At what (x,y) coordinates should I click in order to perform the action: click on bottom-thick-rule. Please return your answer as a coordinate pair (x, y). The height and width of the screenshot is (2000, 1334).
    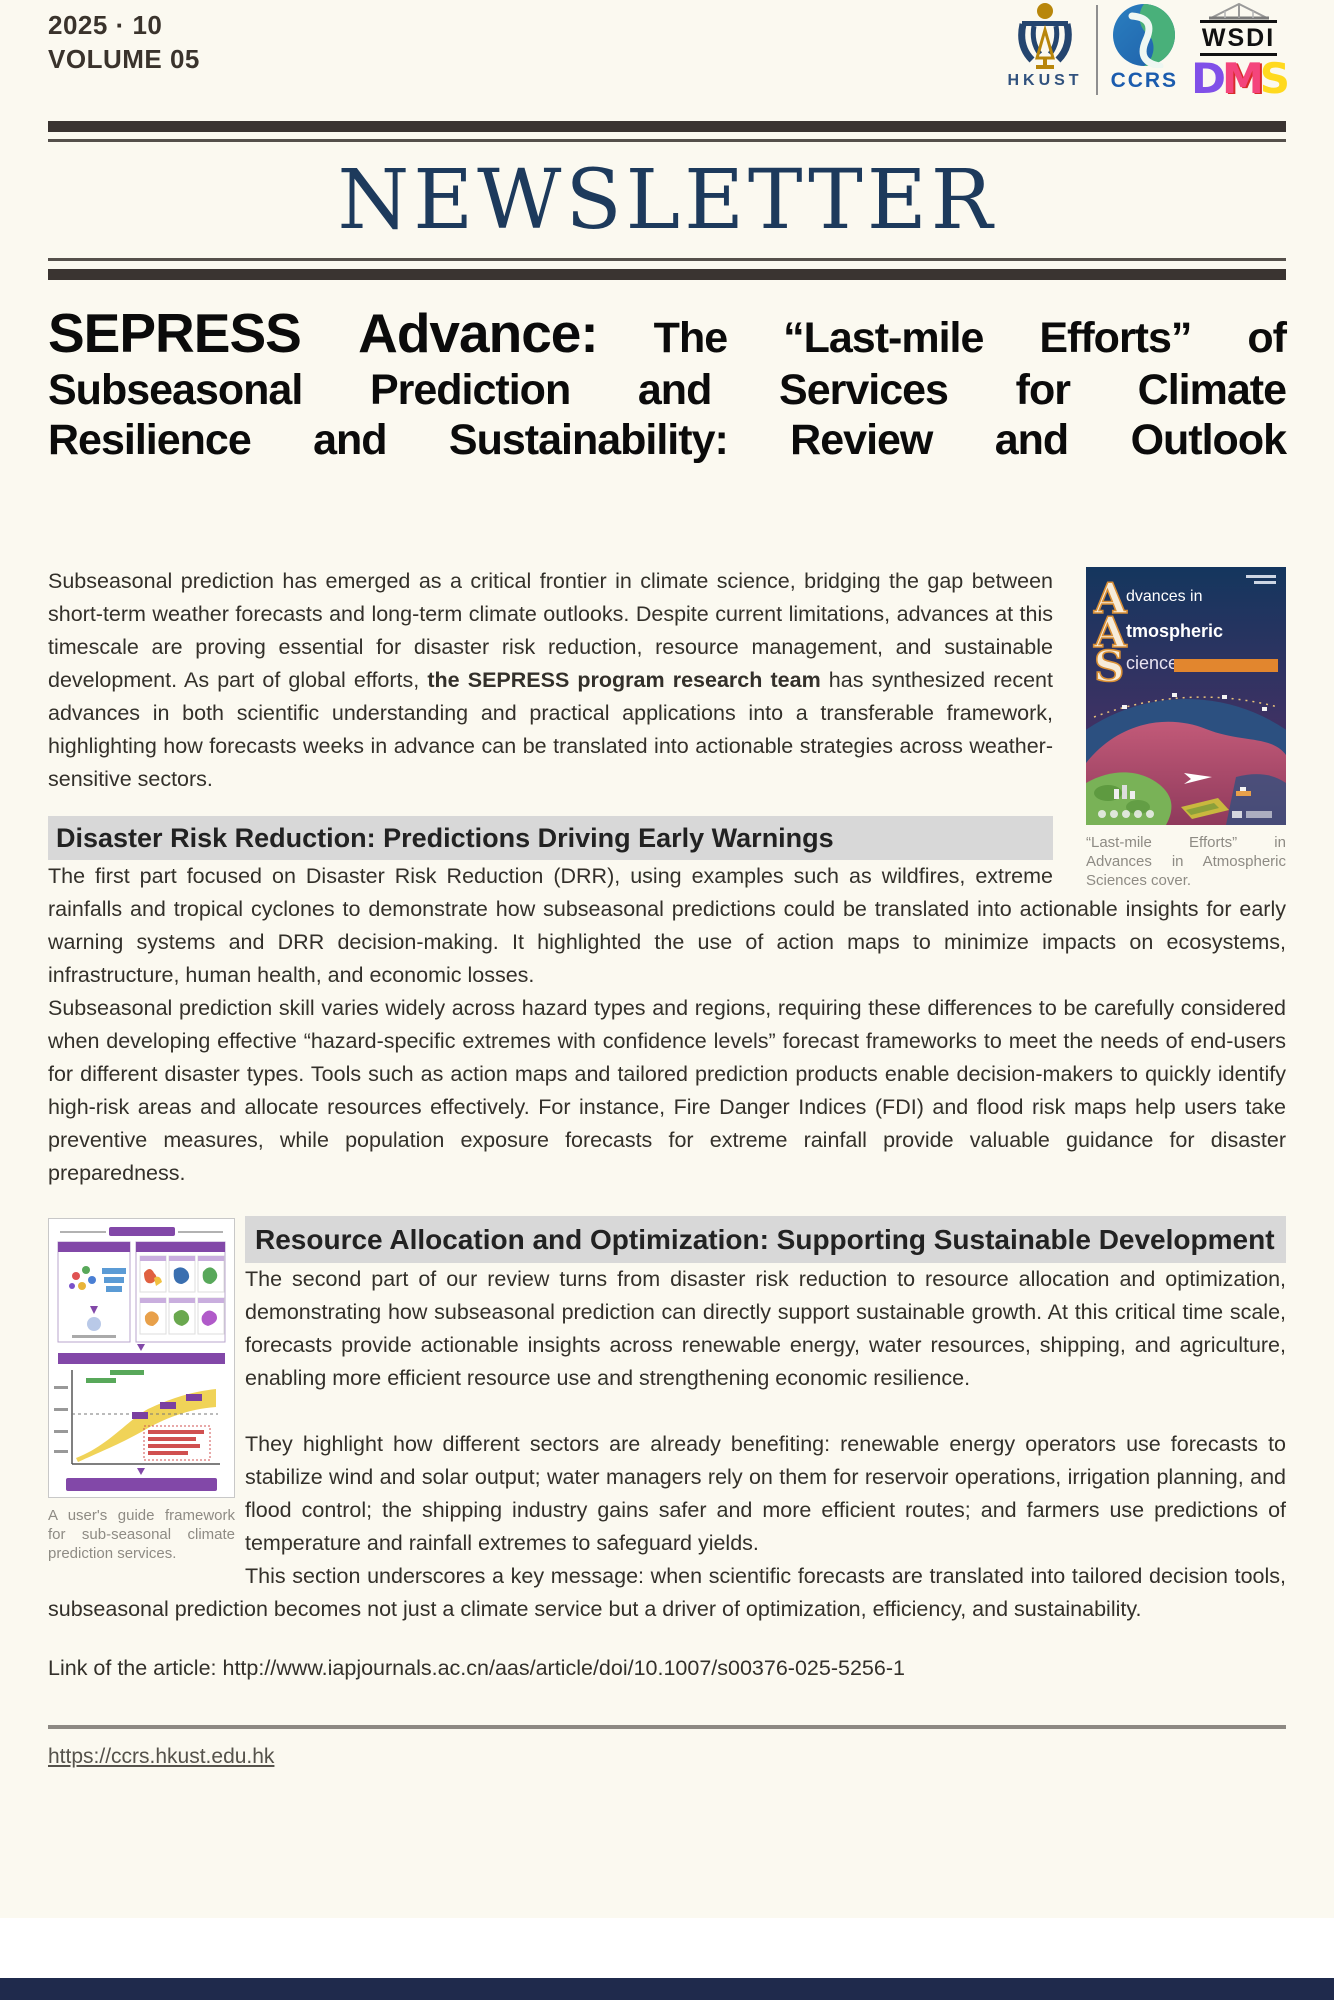
    Looking at the image, I should click on (667, 274).